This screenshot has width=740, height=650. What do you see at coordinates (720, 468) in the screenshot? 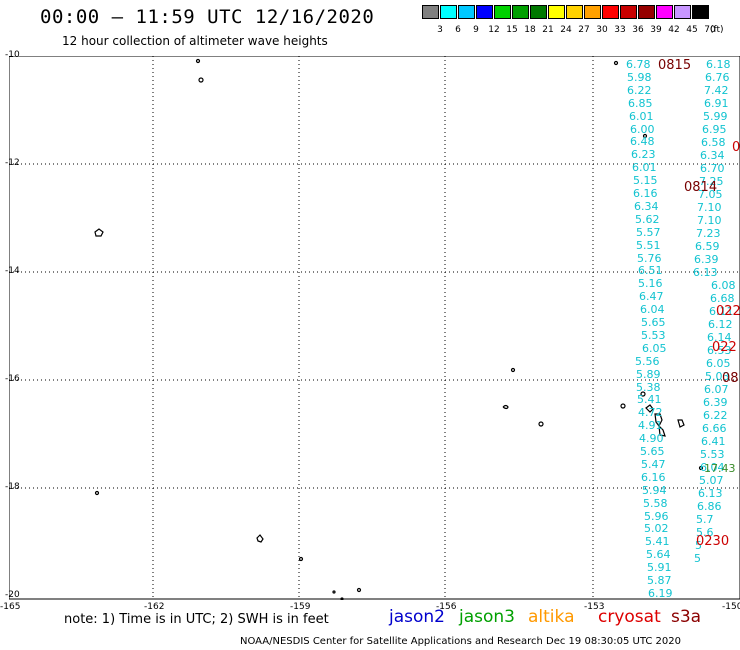
I see `swh-value: 17.43` at bounding box center [720, 468].